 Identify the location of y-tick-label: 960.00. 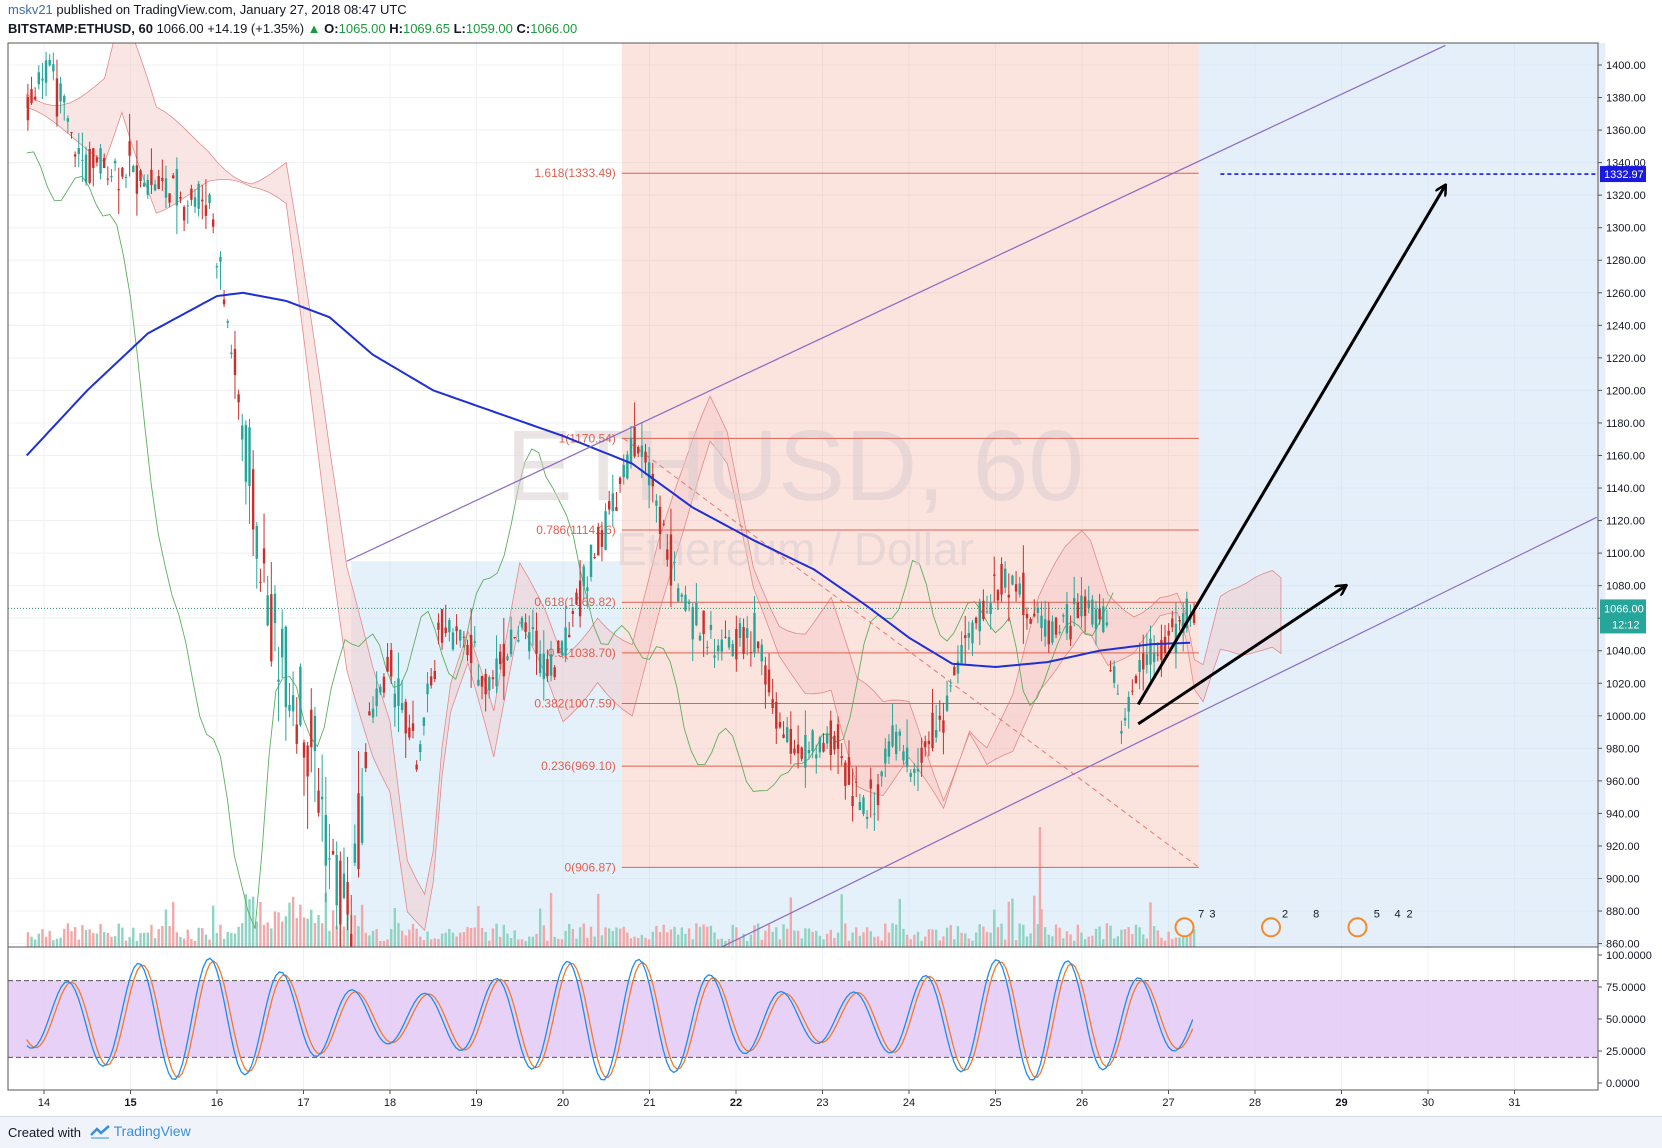
(1623, 782).